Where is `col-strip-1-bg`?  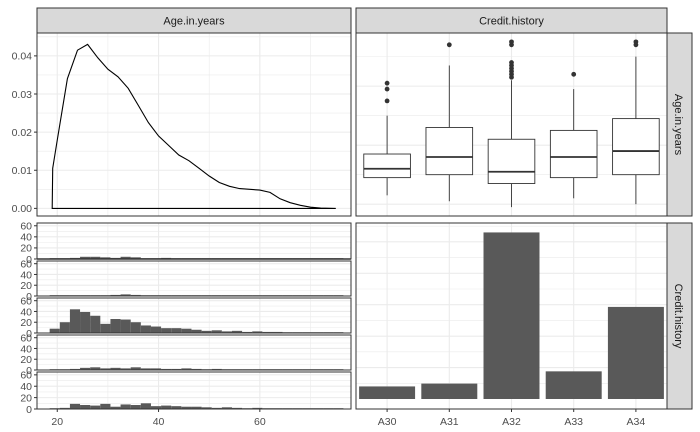 col-strip-1-bg is located at coordinates (194, 20).